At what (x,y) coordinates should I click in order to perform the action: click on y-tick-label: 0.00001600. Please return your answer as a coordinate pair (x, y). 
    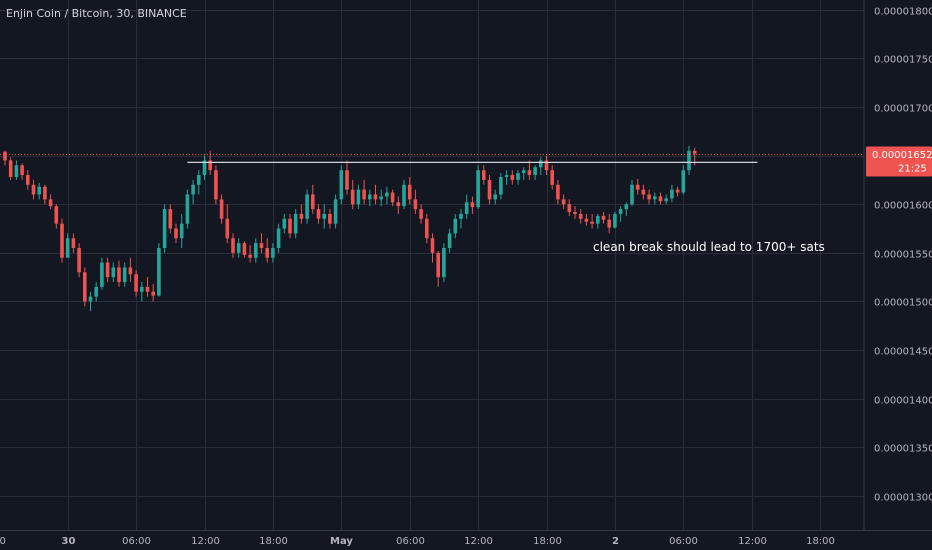
    Looking at the image, I should click on (903, 206).